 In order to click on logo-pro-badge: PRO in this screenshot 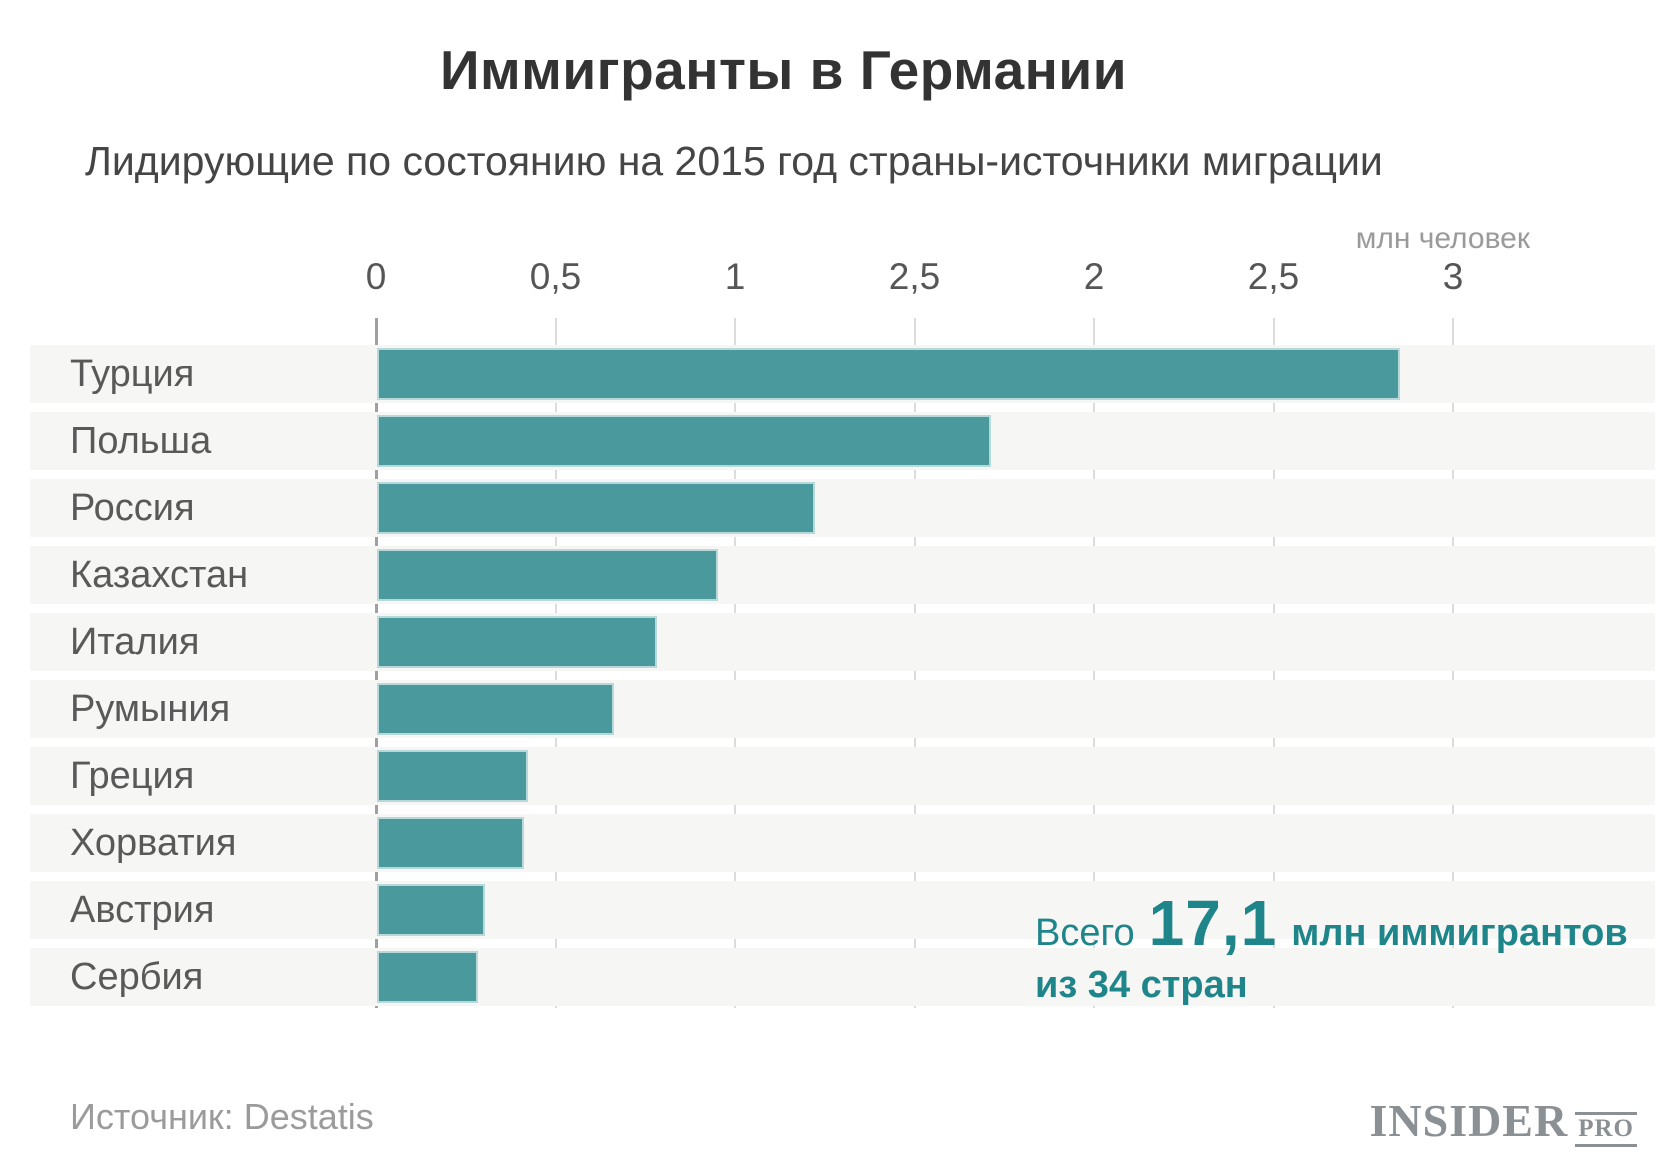, I will do `click(1606, 1129)`.